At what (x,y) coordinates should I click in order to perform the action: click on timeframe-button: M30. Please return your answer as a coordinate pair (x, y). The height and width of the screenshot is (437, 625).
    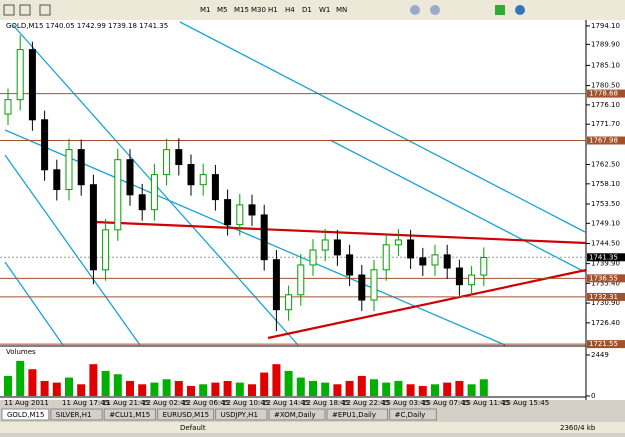
    Looking at the image, I should click on (258, 10).